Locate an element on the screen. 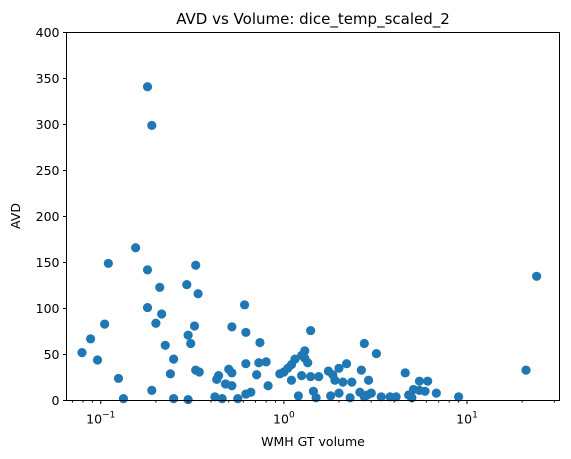 The image size is (571, 459). x-axis-label: WMH GT volume is located at coordinates (313, 441).